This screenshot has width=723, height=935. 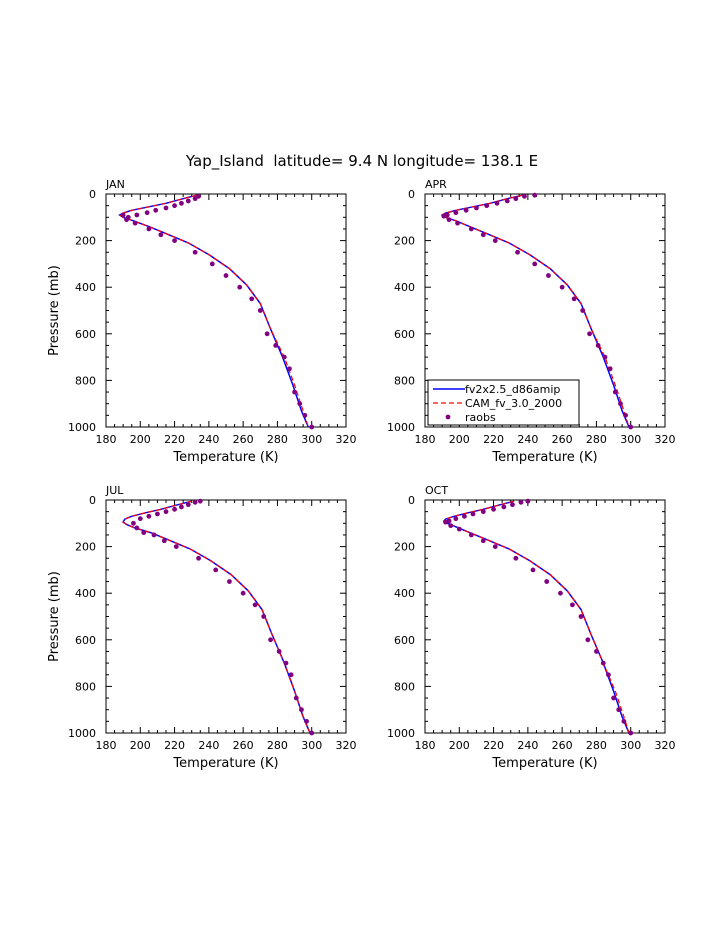 What do you see at coordinates (665, 745) in the screenshot?
I see `x-tick-label: 320` at bounding box center [665, 745].